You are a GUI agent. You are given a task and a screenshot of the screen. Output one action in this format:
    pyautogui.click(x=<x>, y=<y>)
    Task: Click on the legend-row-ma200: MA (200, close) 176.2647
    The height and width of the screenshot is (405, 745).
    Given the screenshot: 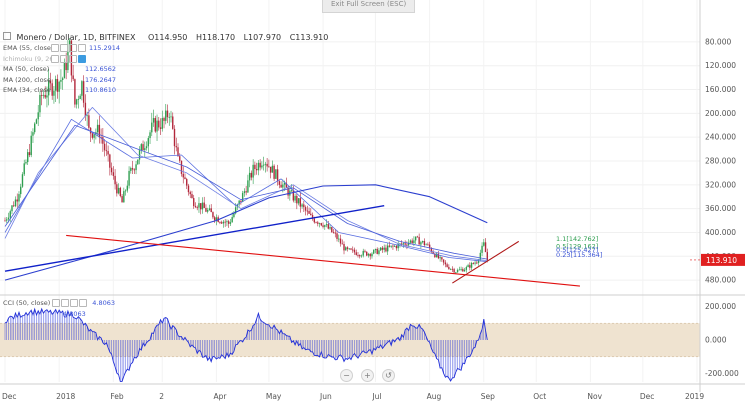 What is the action you would take?
    pyautogui.click(x=61, y=80)
    